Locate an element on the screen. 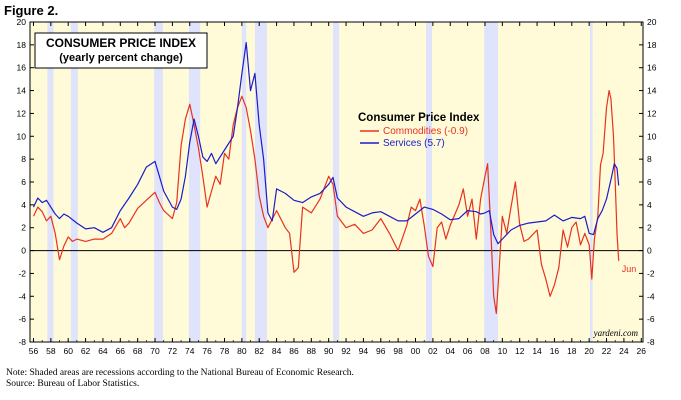 This screenshot has width=681, height=400. x-tick-label: 98 is located at coordinates (398, 351).